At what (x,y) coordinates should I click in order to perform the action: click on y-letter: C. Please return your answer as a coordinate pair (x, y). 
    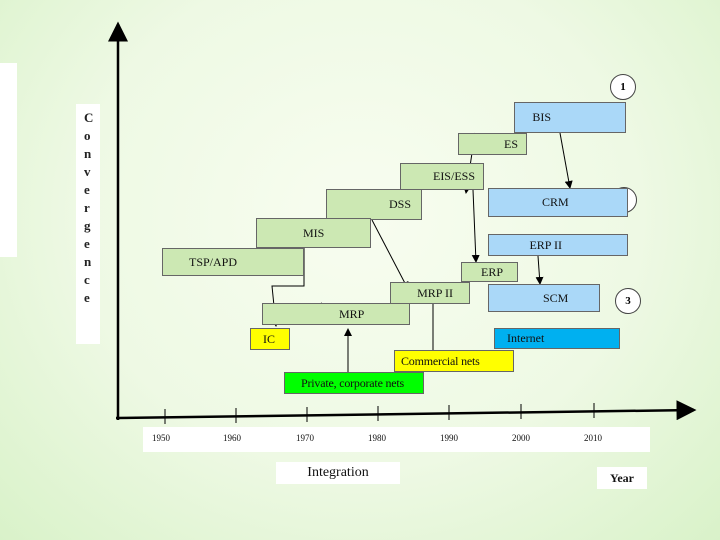
    Looking at the image, I should click on (89, 117).